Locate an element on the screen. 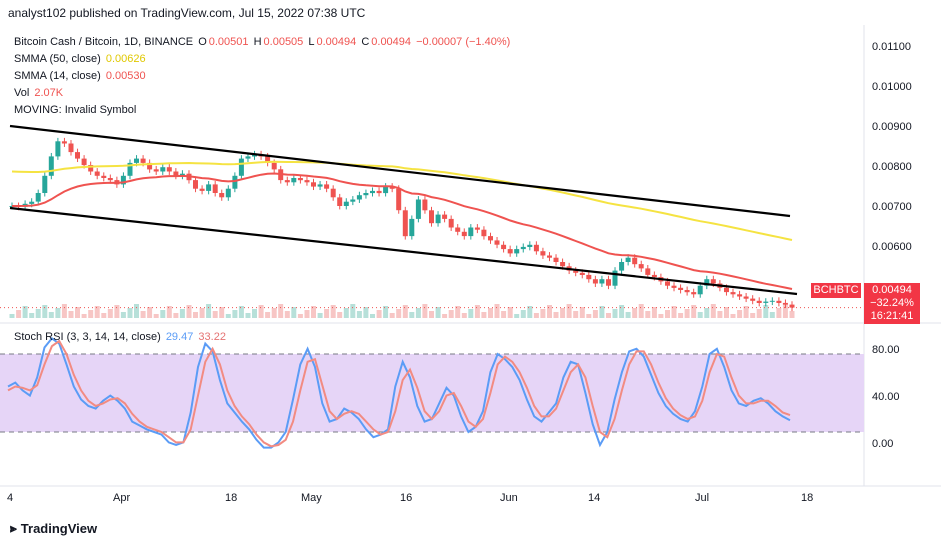  price-tick: 0.00700 is located at coordinates (892, 207).